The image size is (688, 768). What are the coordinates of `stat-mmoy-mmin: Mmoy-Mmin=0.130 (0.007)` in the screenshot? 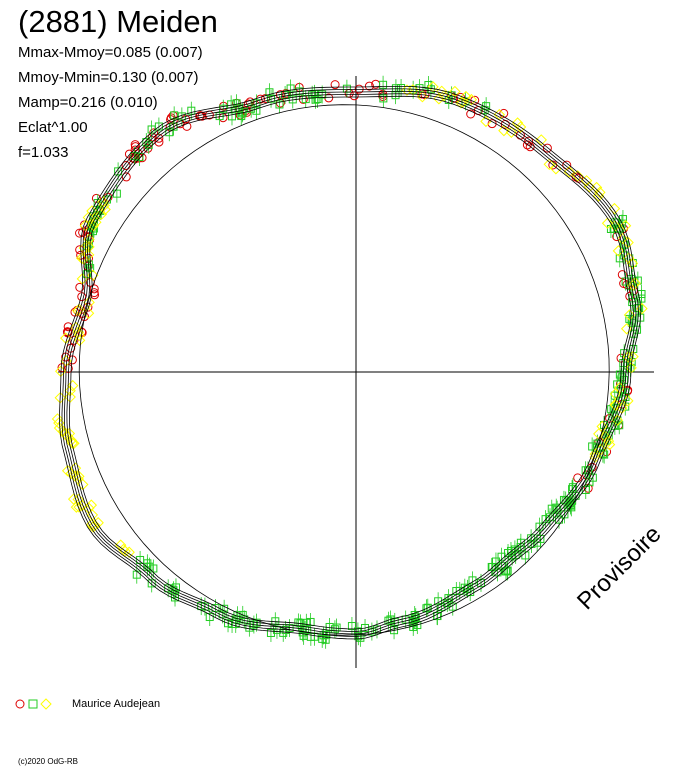 It's located at (108, 77).